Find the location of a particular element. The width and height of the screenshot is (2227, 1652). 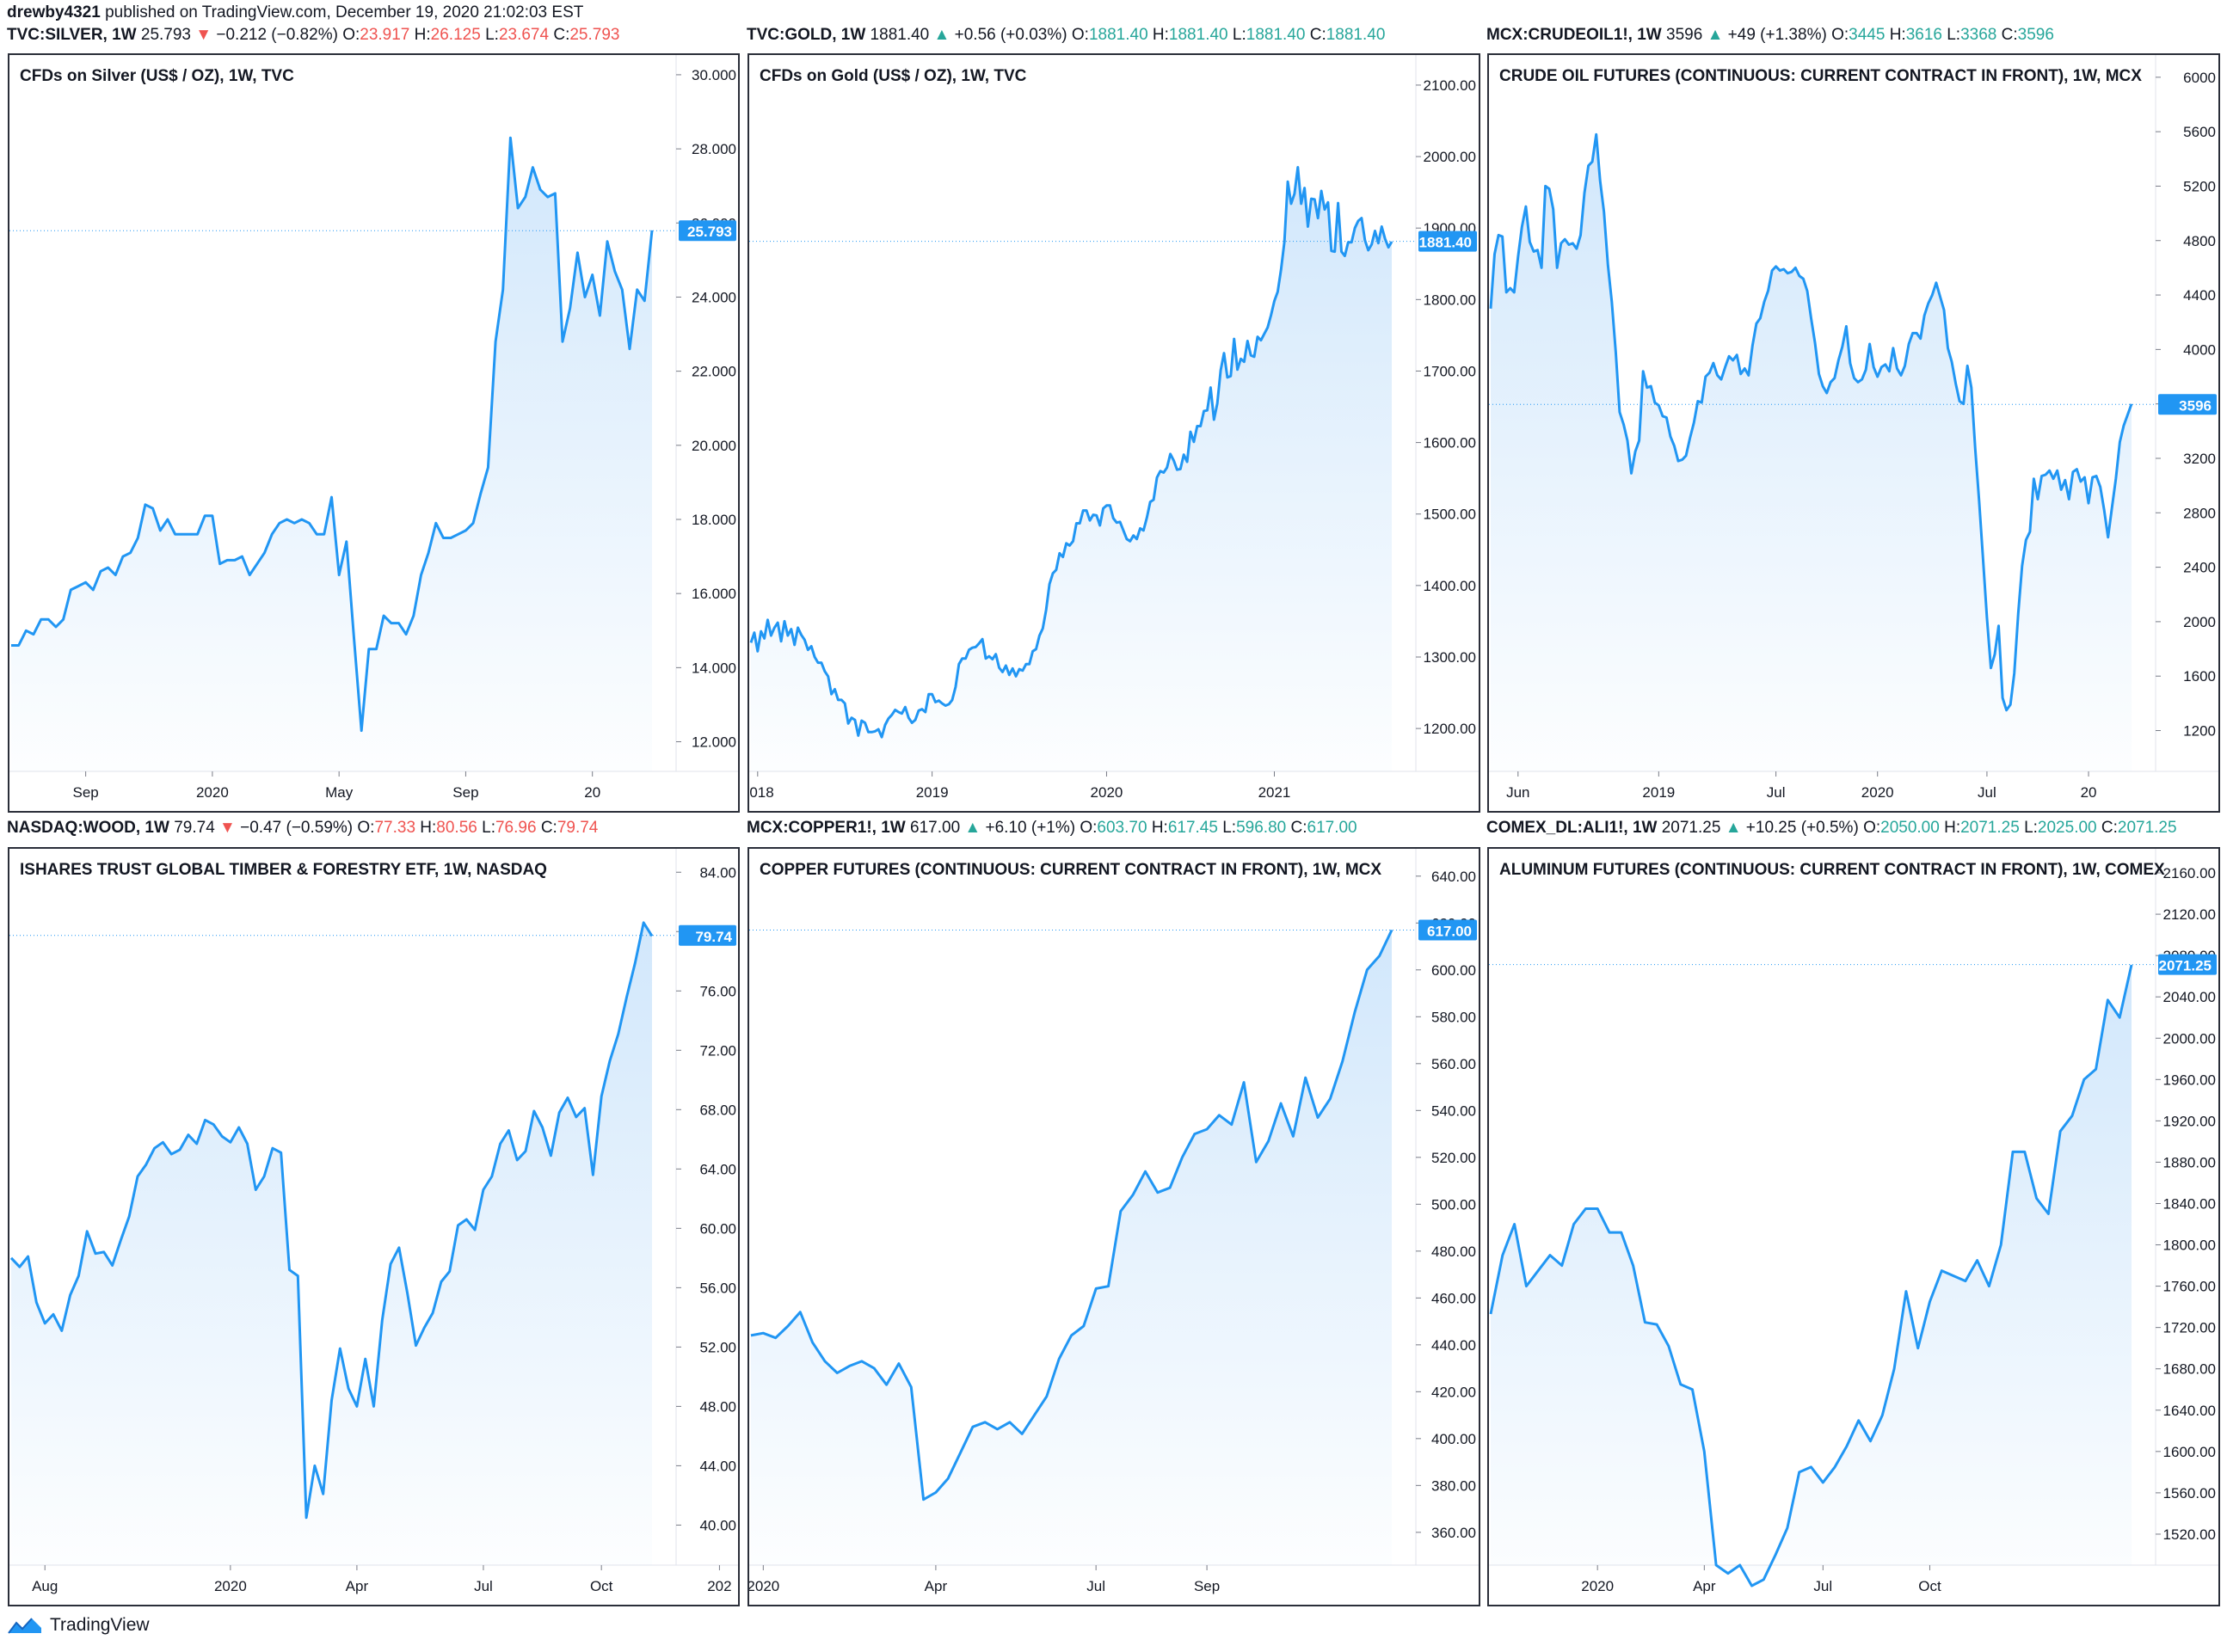

close-value: 79.74 is located at coordinates (578, 828).